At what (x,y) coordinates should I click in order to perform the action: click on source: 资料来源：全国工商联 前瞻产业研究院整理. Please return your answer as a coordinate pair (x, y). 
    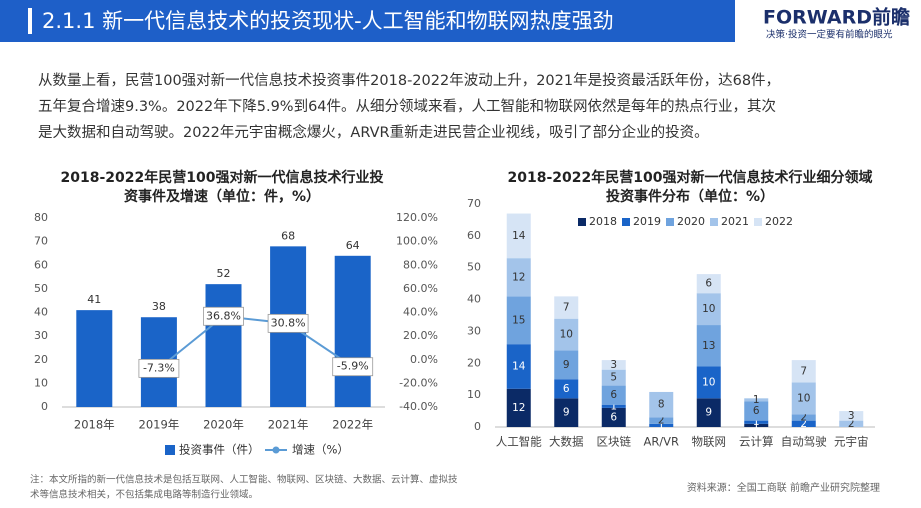
    Looking at the image, I should click on (783, 487).